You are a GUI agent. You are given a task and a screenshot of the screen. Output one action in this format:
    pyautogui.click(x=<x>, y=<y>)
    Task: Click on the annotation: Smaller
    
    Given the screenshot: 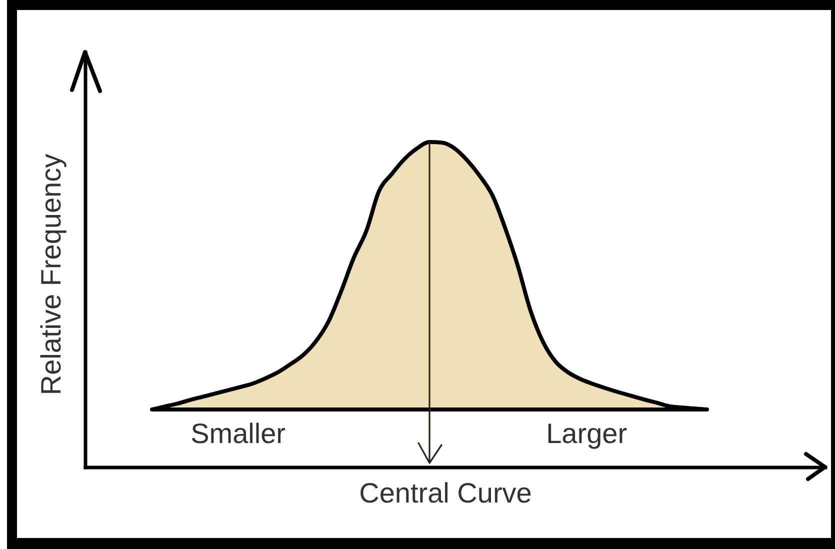 What is the action you would take?
    pyautogui.click(x=238, y=433)
    